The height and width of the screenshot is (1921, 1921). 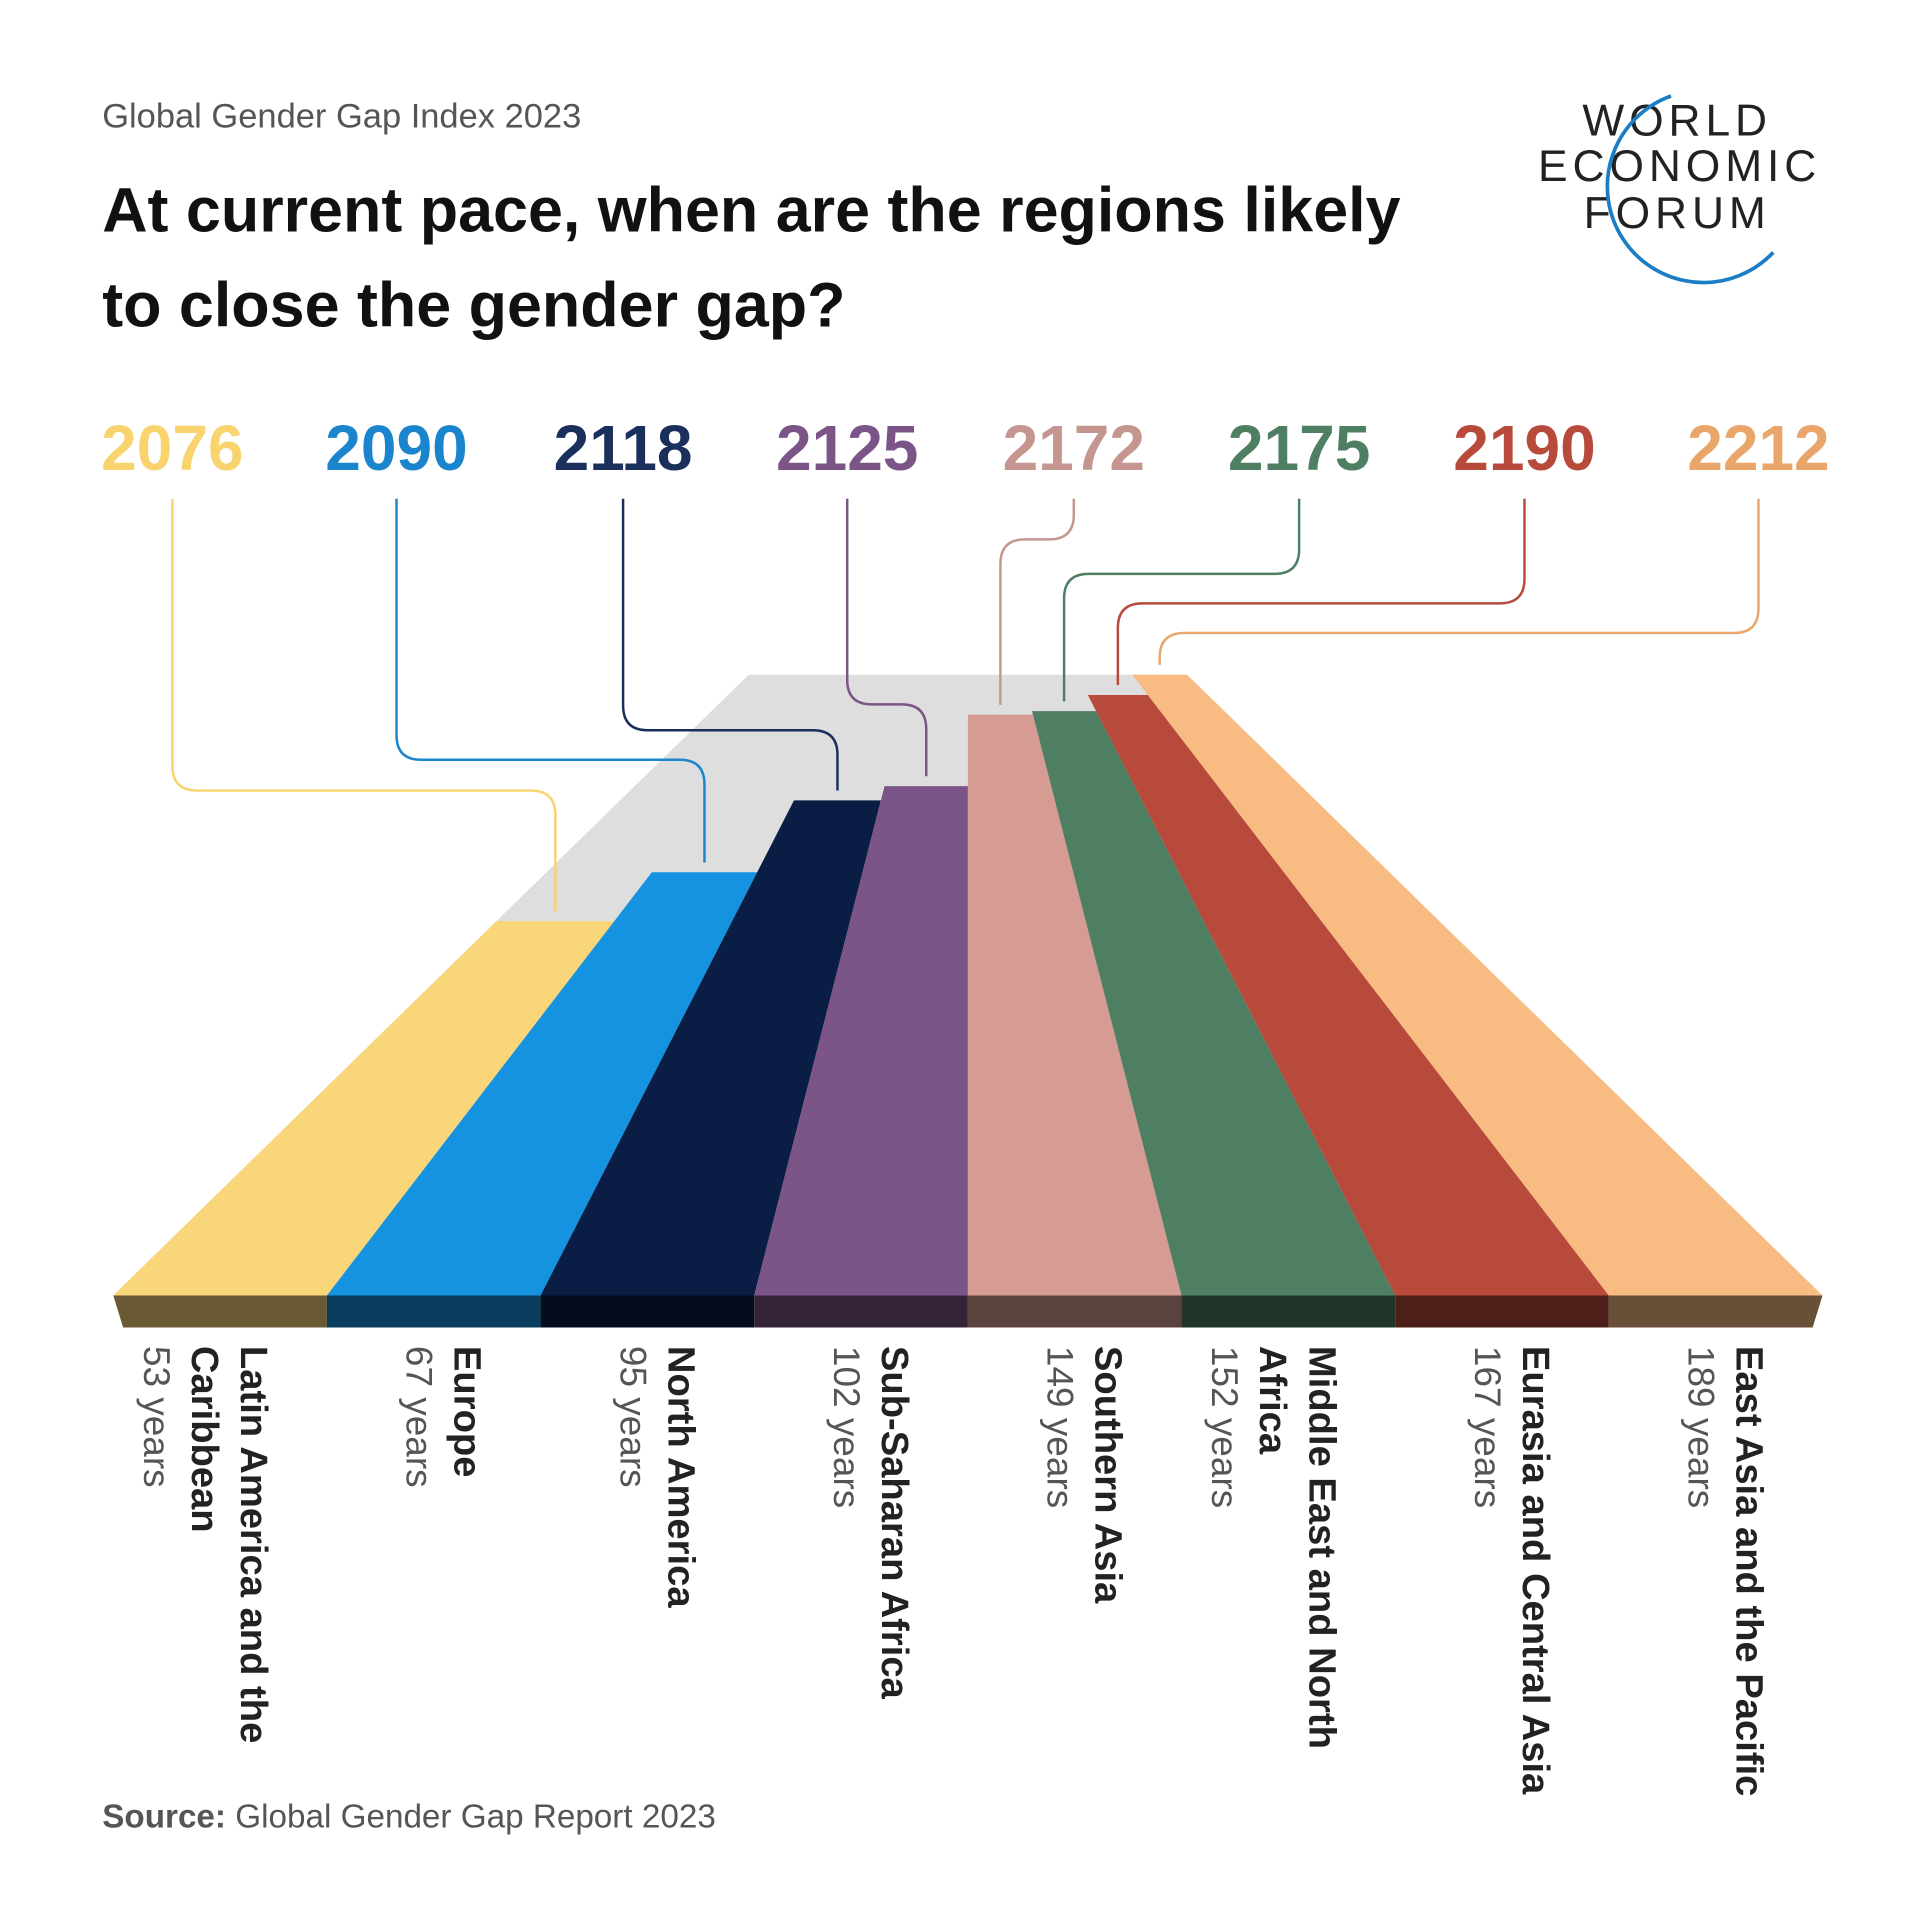 I want to click on value-label: 95 years, so click(x=632, y=1416).